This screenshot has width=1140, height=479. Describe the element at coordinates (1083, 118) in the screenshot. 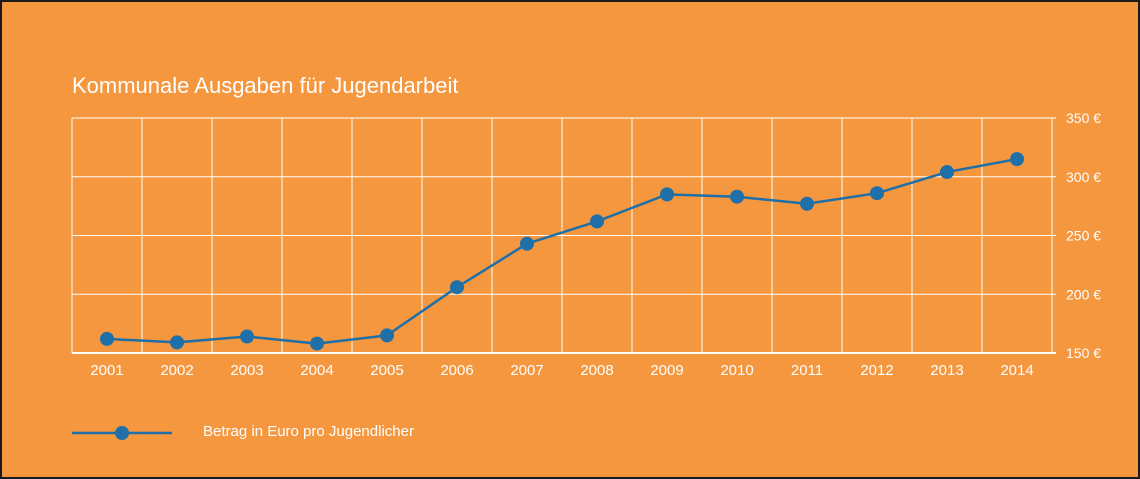

I see `y-tick-label: 350 €` at that location.